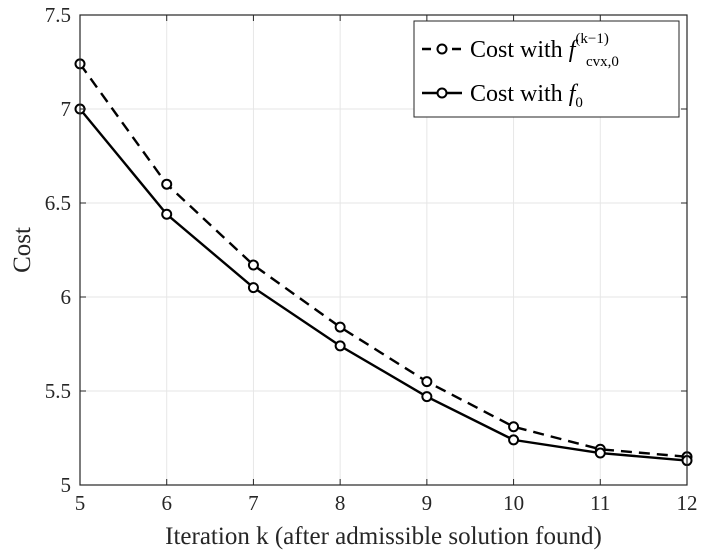  I want to click on y-tick-label: 5, so click(66, 485).